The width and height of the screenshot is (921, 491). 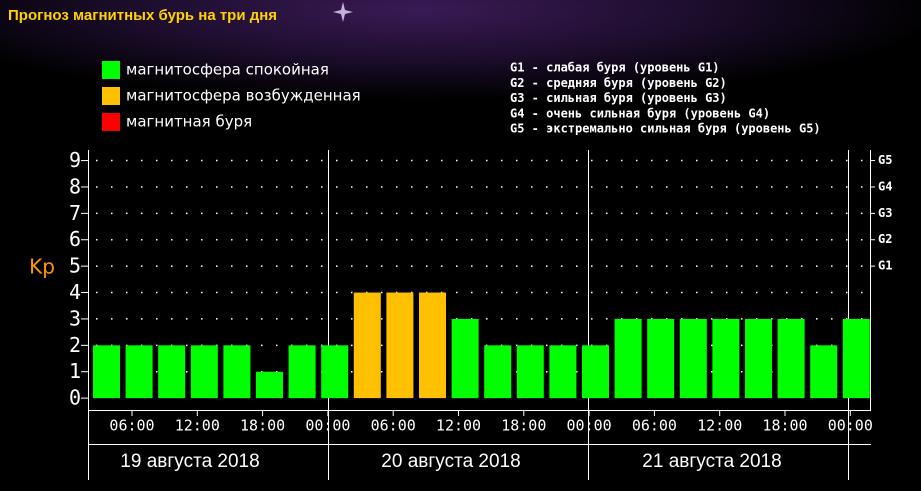 What do you see at coordinates (615, 68) in the screenshot?
I see `g-legend-item: G1 - слабая буря (уровень G1)` at bounding box center [615, 68].